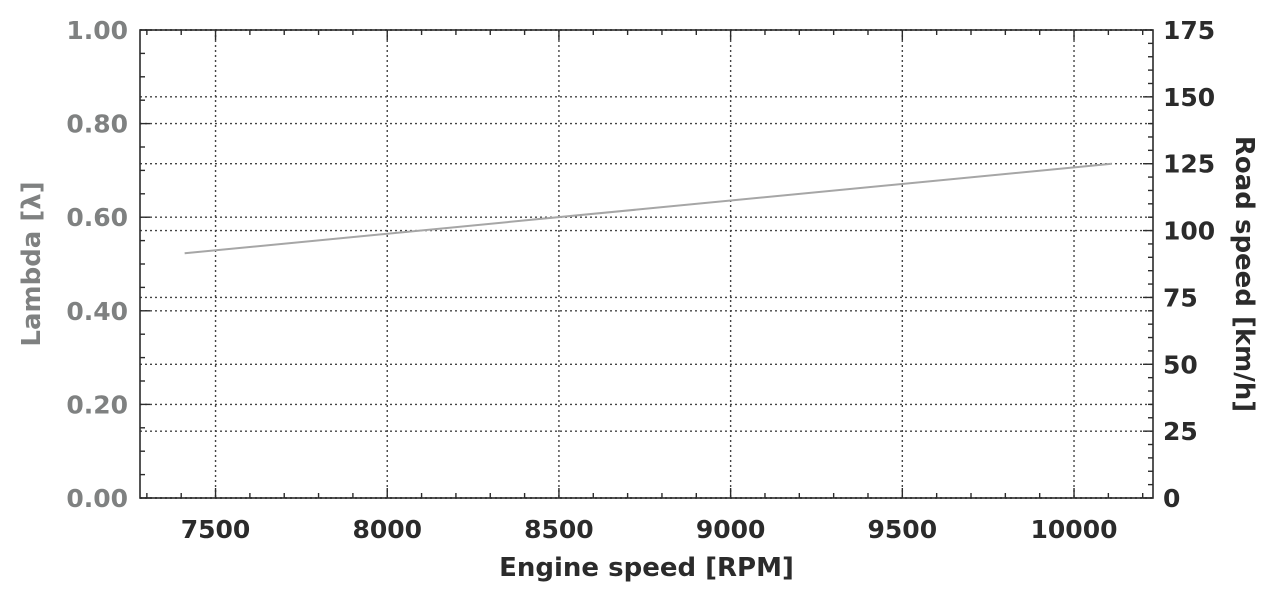 Image resolution: width=1280 pixels, height=600 pixels. I want to click on series-line, so click(648, 208).